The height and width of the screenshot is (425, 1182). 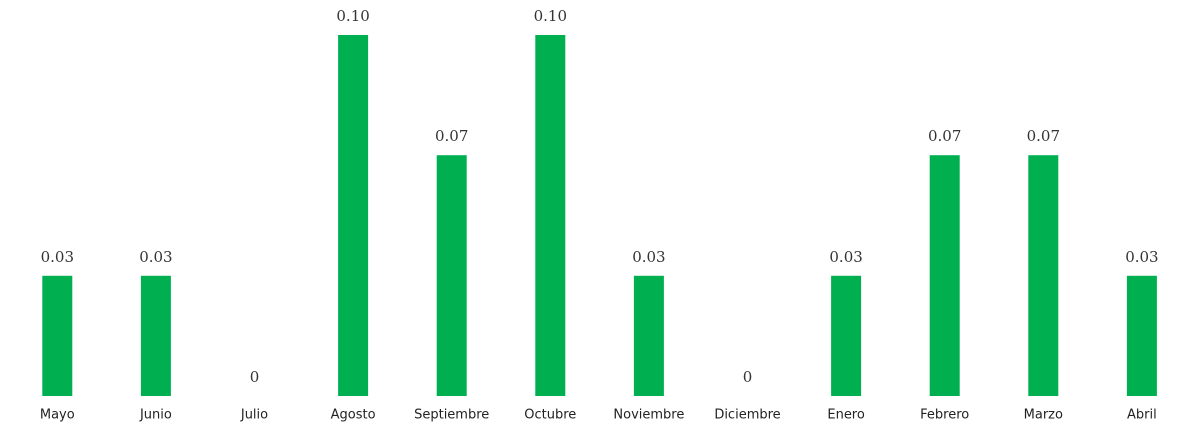 What do you see at coordinates (846, 415) in the screenshot?
I see `x-tick-label: Enero` at bounding box center [846, 415].